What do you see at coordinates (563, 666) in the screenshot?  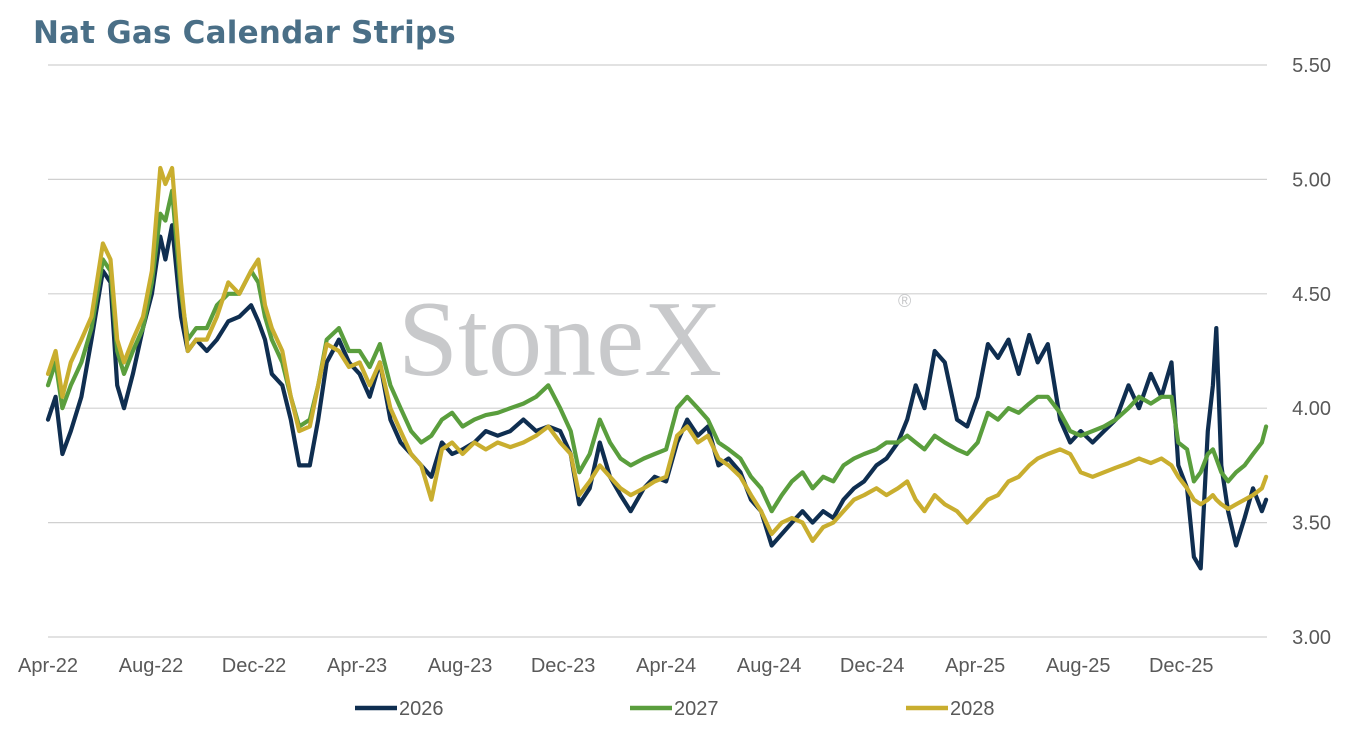 I see `x-tick-label: Dec-23` at bounding box center [563, 666].